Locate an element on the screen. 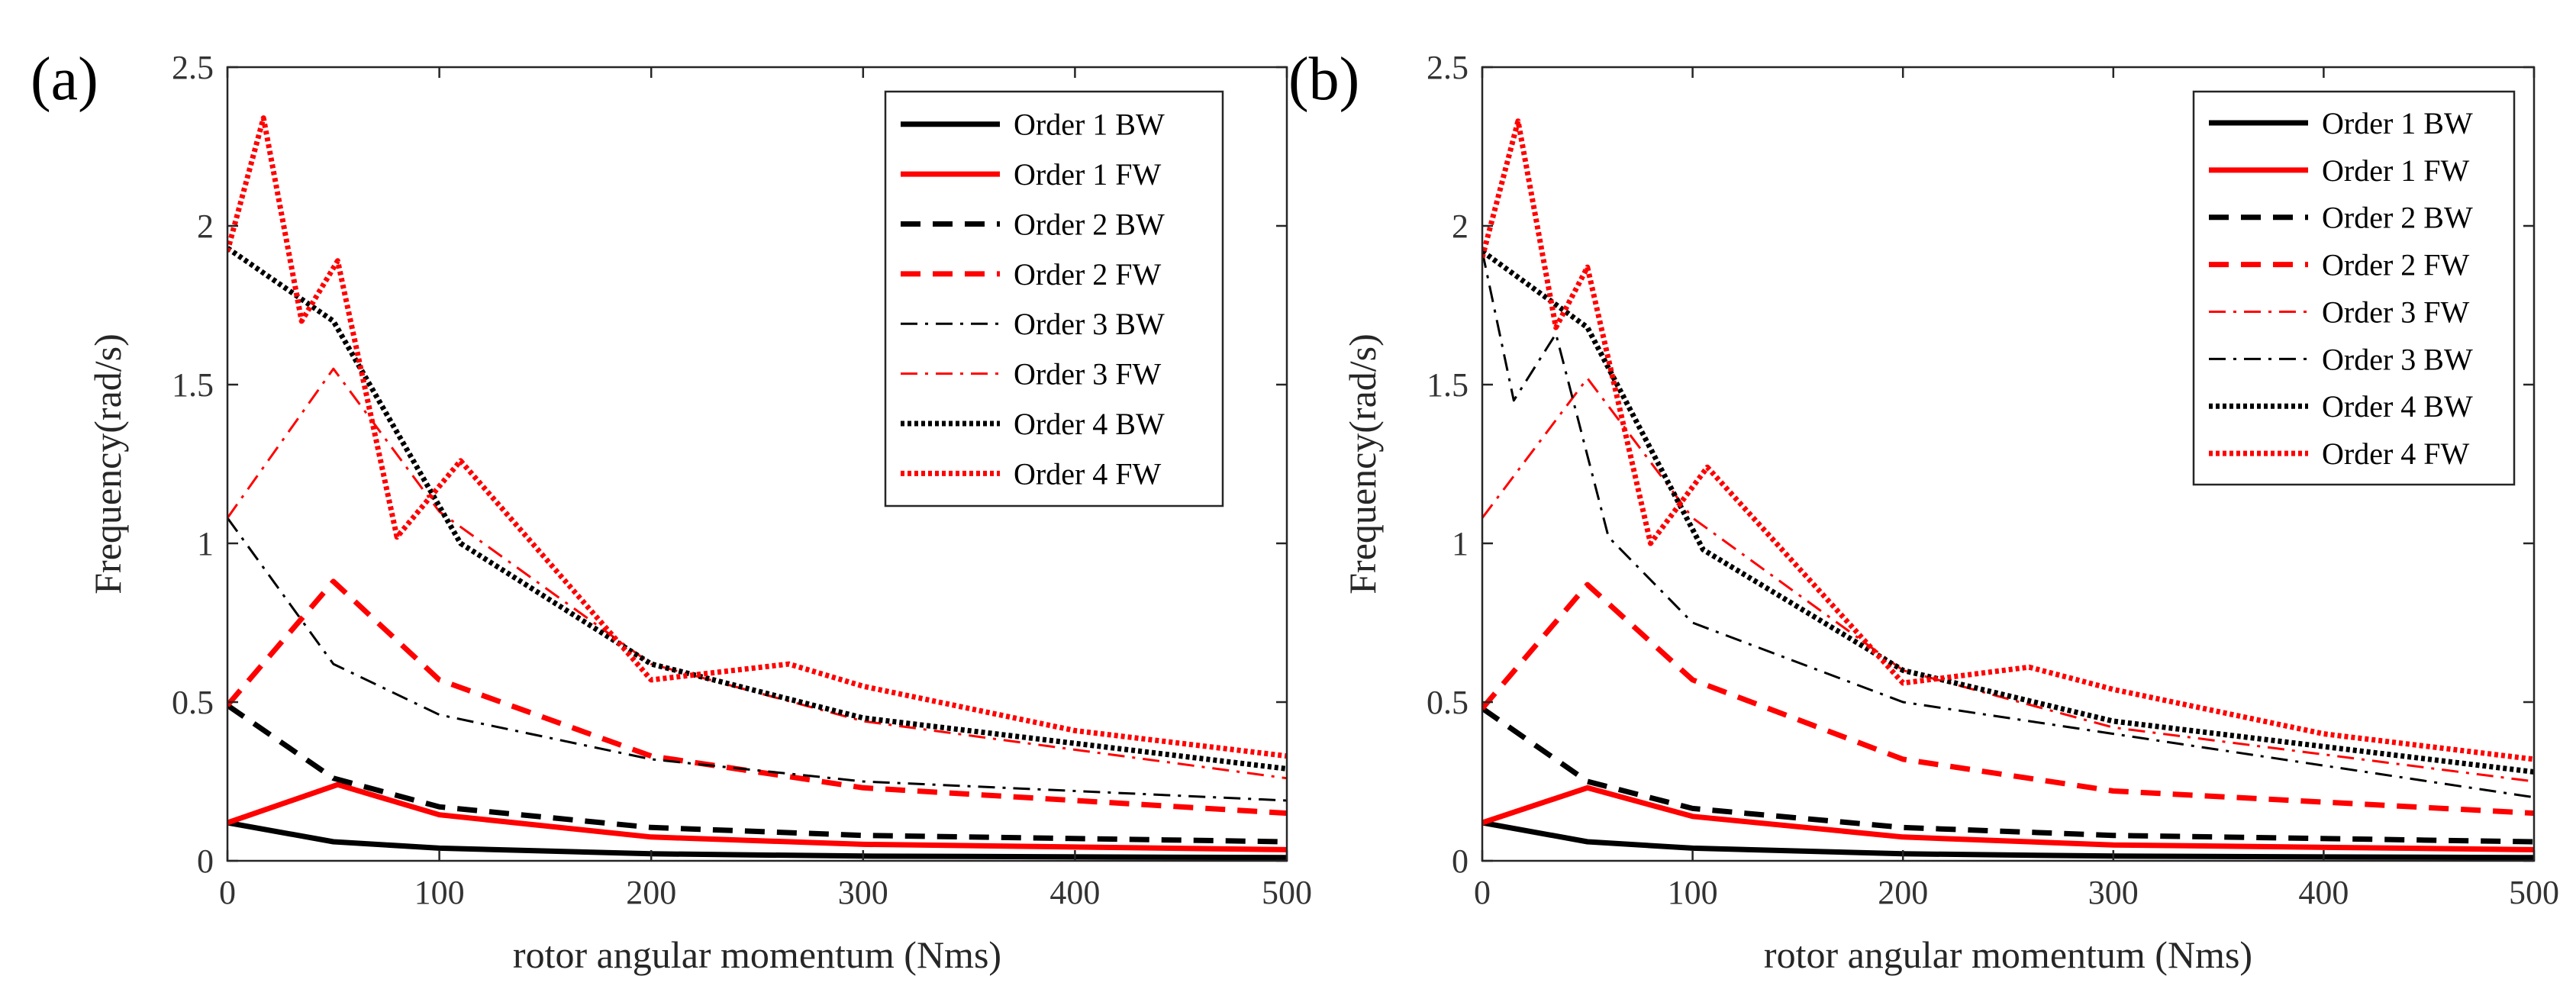  series-line-order-3-bw is located at coordinates (757, 660).